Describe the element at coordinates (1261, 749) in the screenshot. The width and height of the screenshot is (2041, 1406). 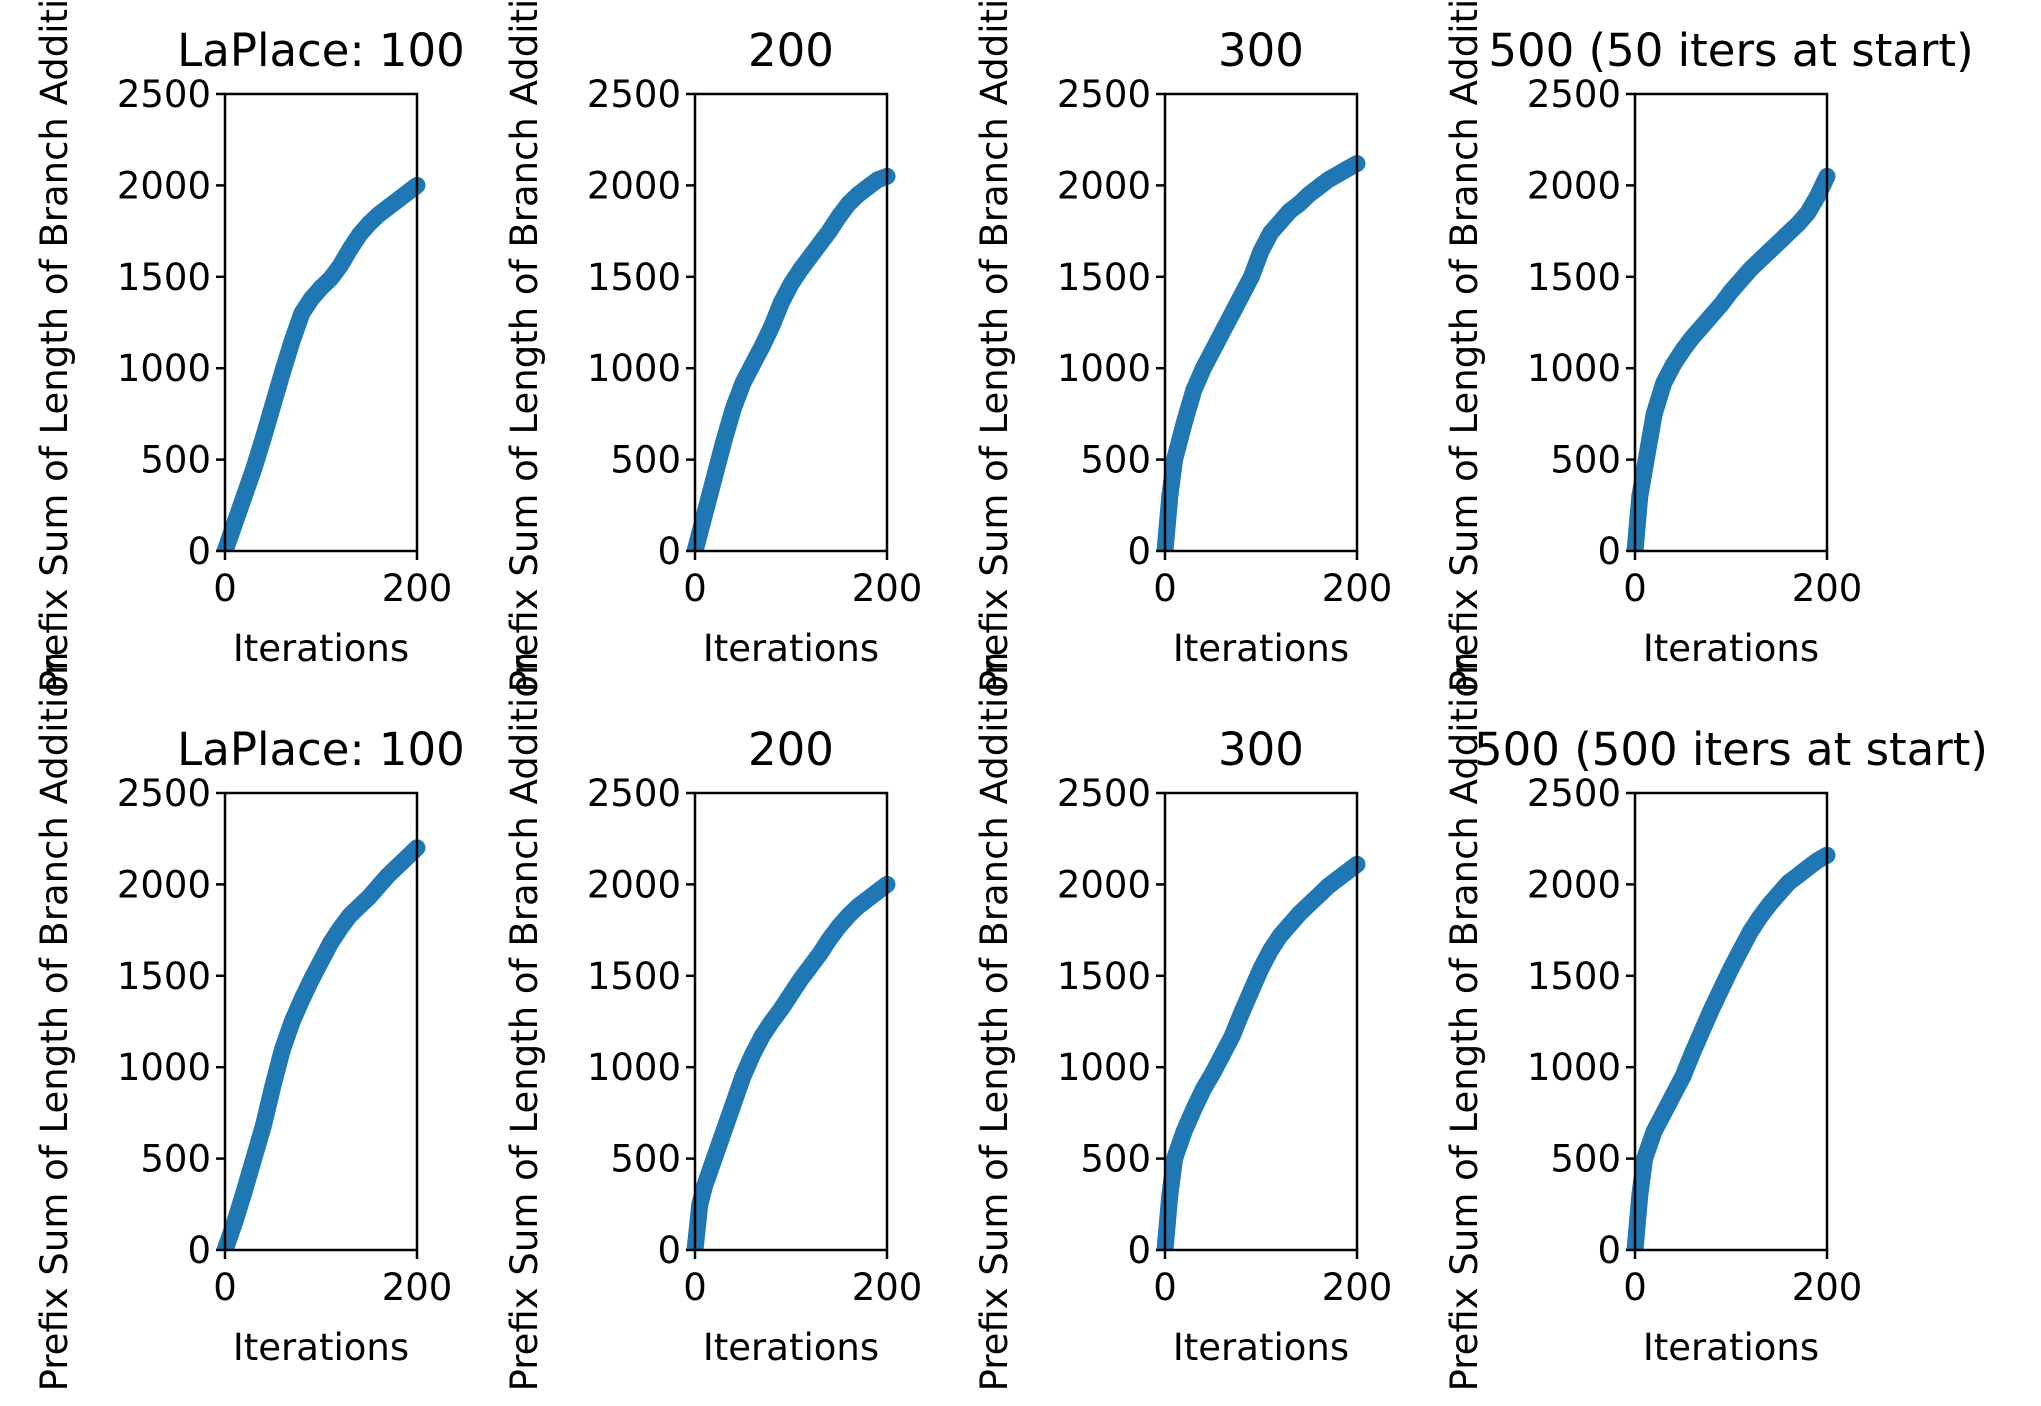
I see `subplot-2-3-title: 300` at that location.